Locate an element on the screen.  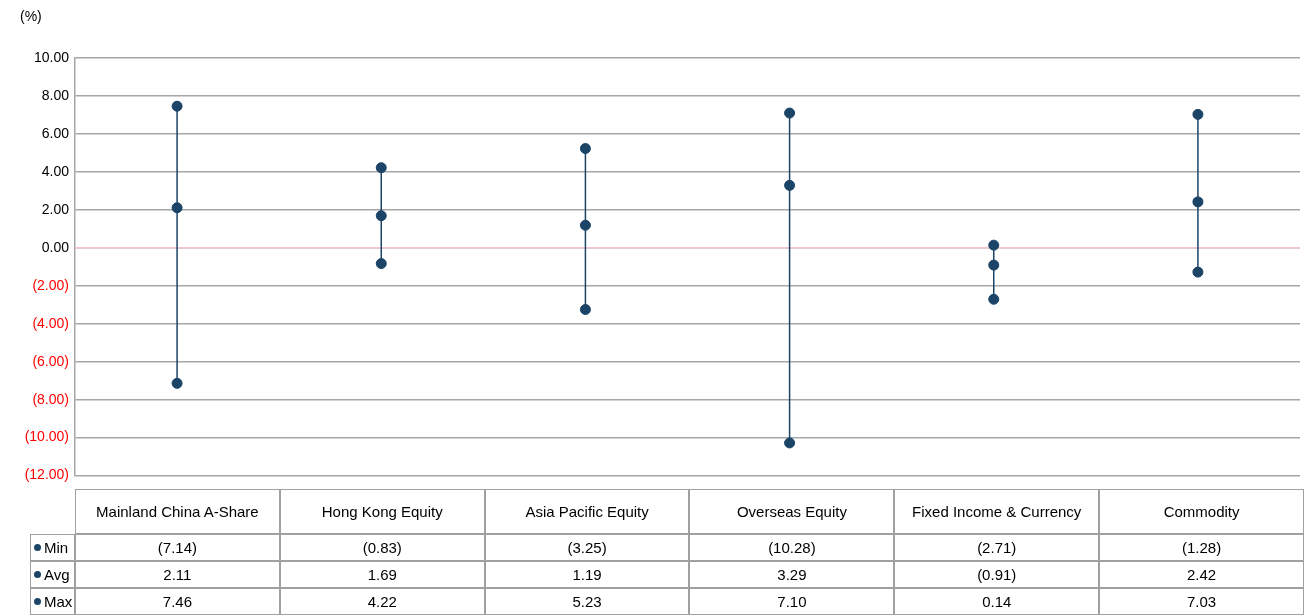
data-label: 4.22 is located at coordinates (382, 601).